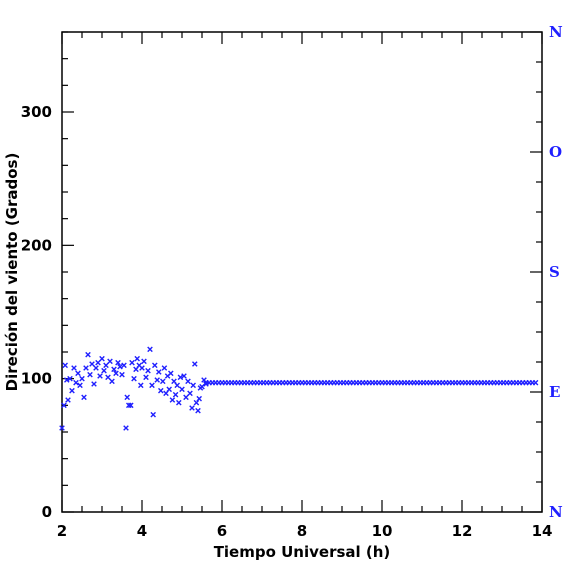 Image resolution: width=574 pixels, height=574 pixels. Describe the element at coordinates (12, 272) in the screenshot. I see `y-axis-title: Direción del viento (Grados)` at that location.